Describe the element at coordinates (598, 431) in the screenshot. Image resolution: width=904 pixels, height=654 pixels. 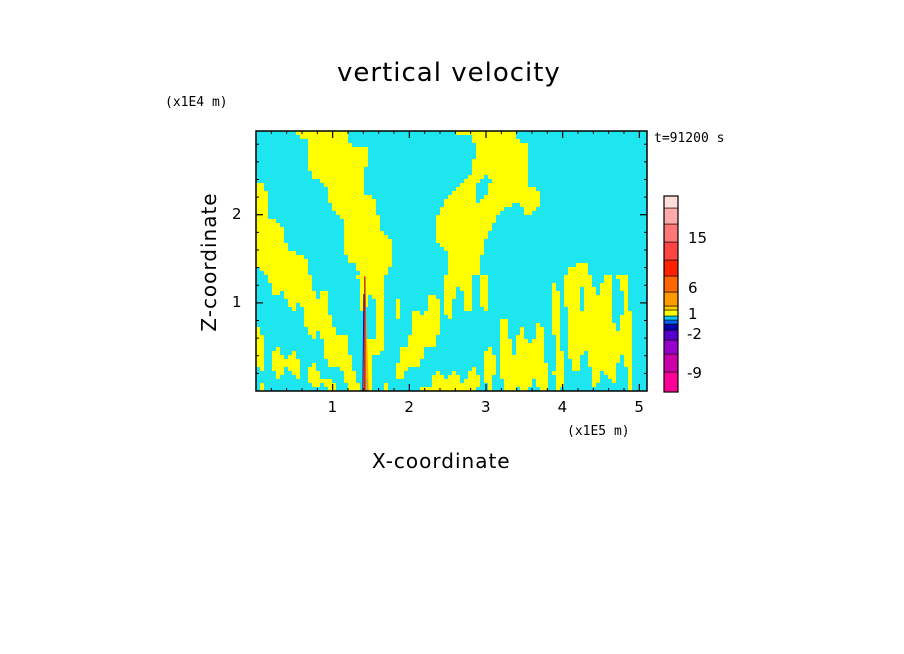
I see `x-unit-label: (x1E5 m)` at that location.